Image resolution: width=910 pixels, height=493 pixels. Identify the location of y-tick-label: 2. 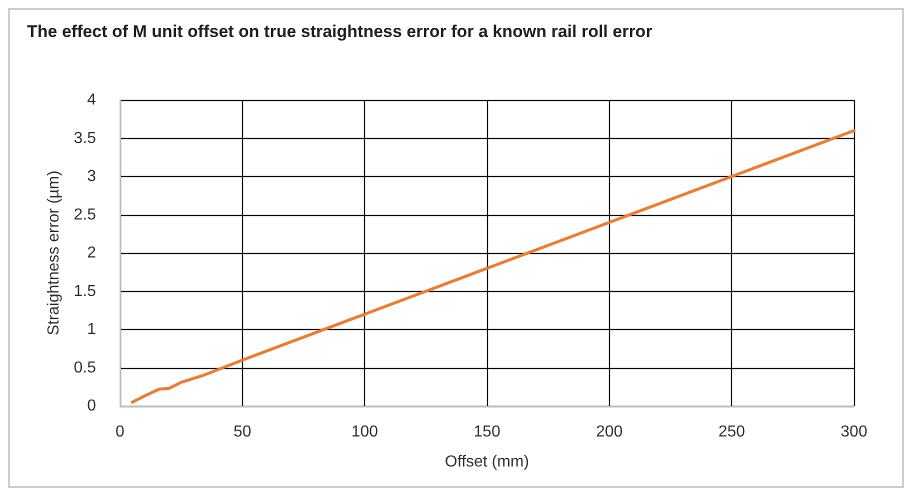
(91, 253).